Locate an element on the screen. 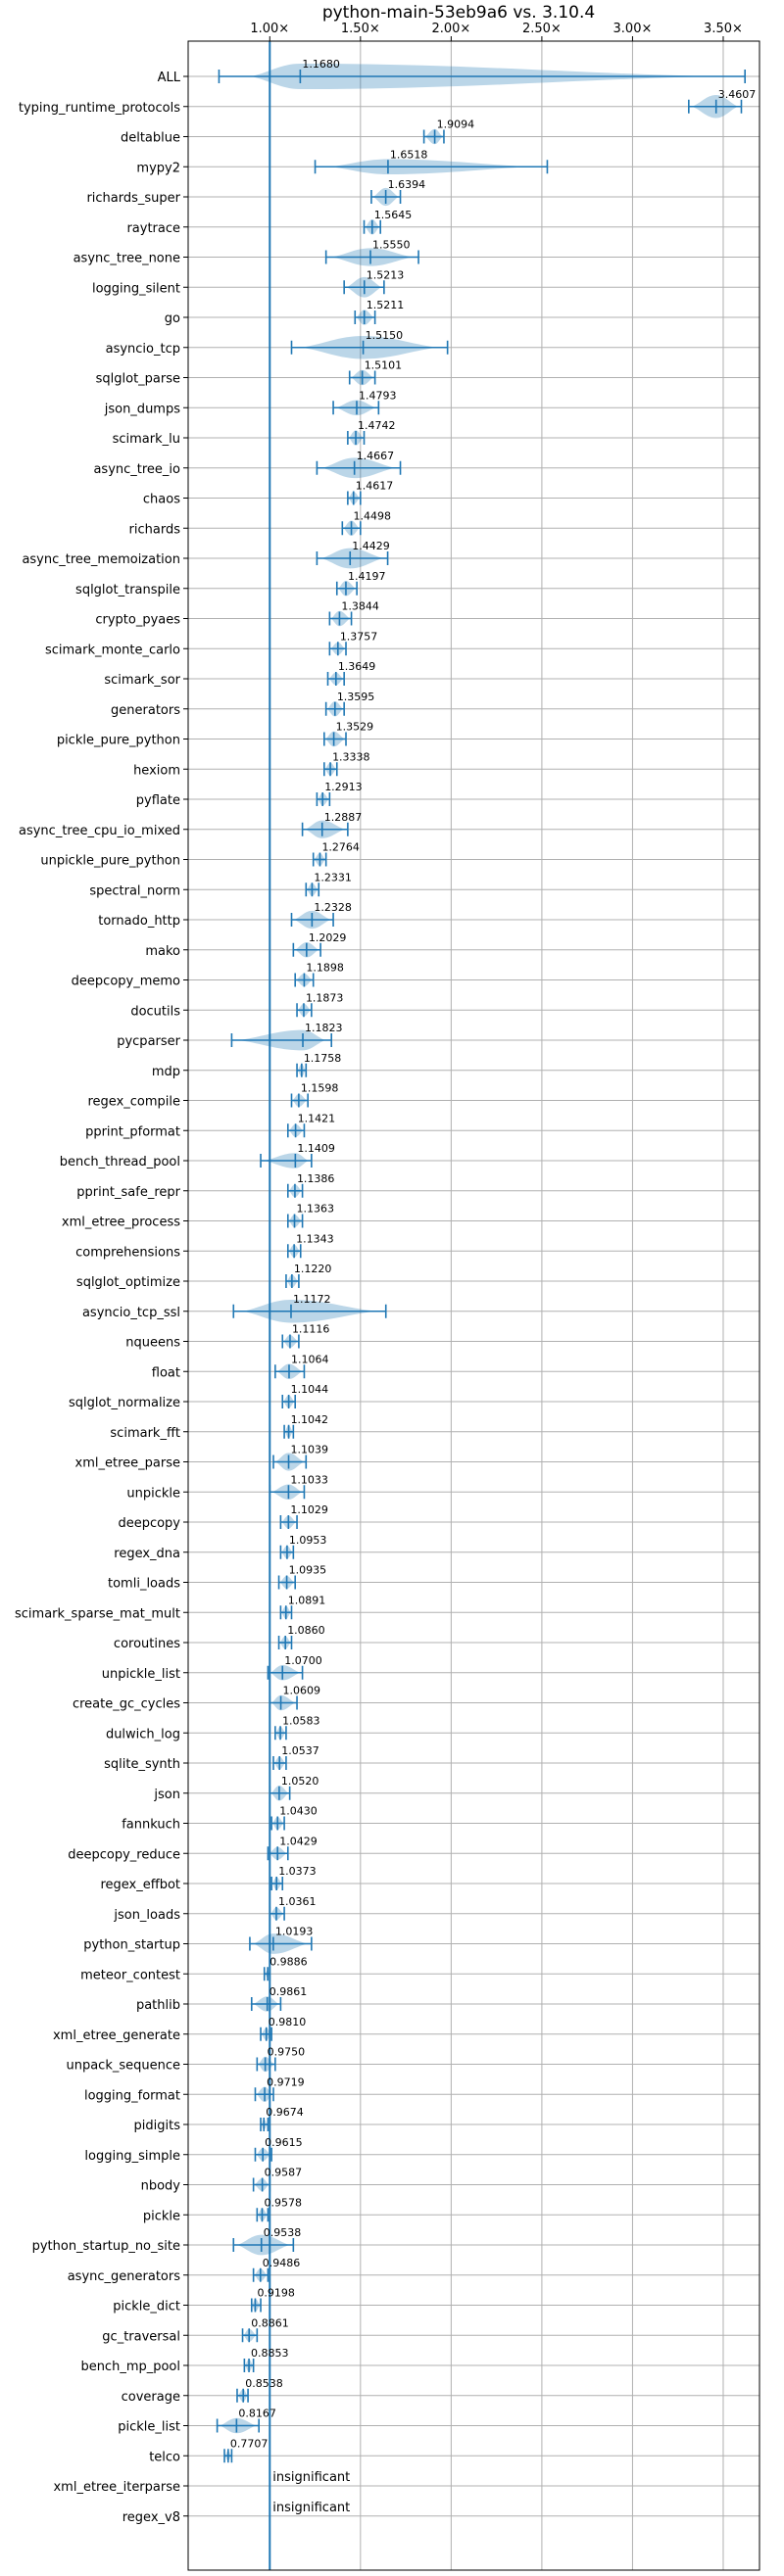 The image size is (784, 2576). value-label: 1.0935 is located at coordinates (308, 1571).